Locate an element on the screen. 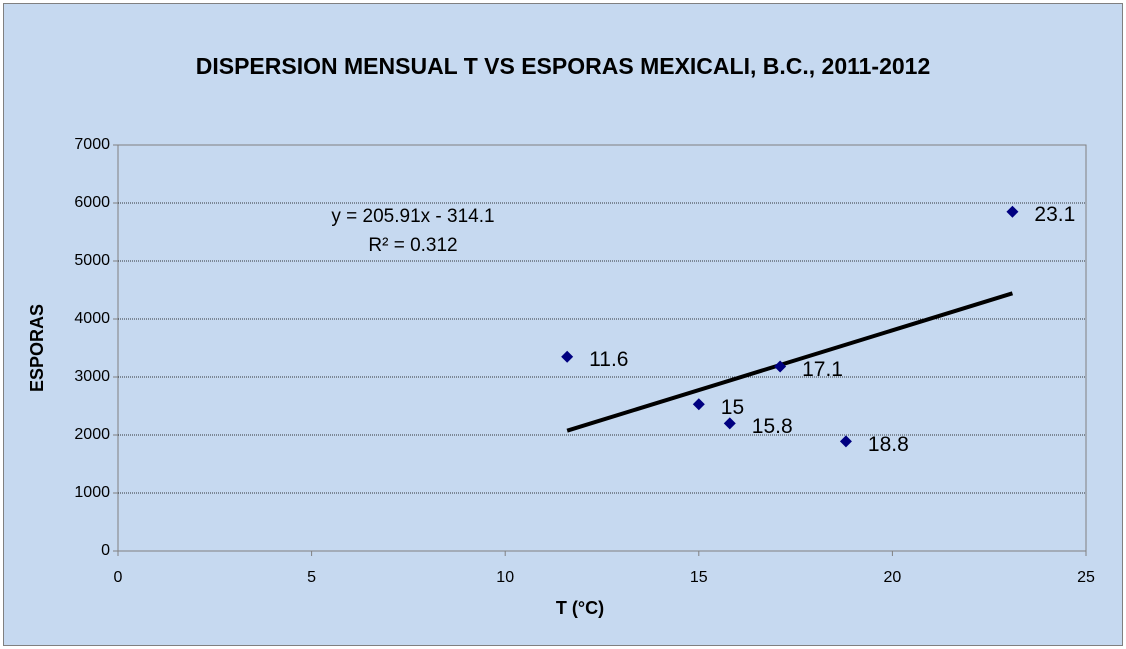 The height and width of the screenshot is (649, 1126). y-tick-label: 1000 is located at coordinates (92, 492).